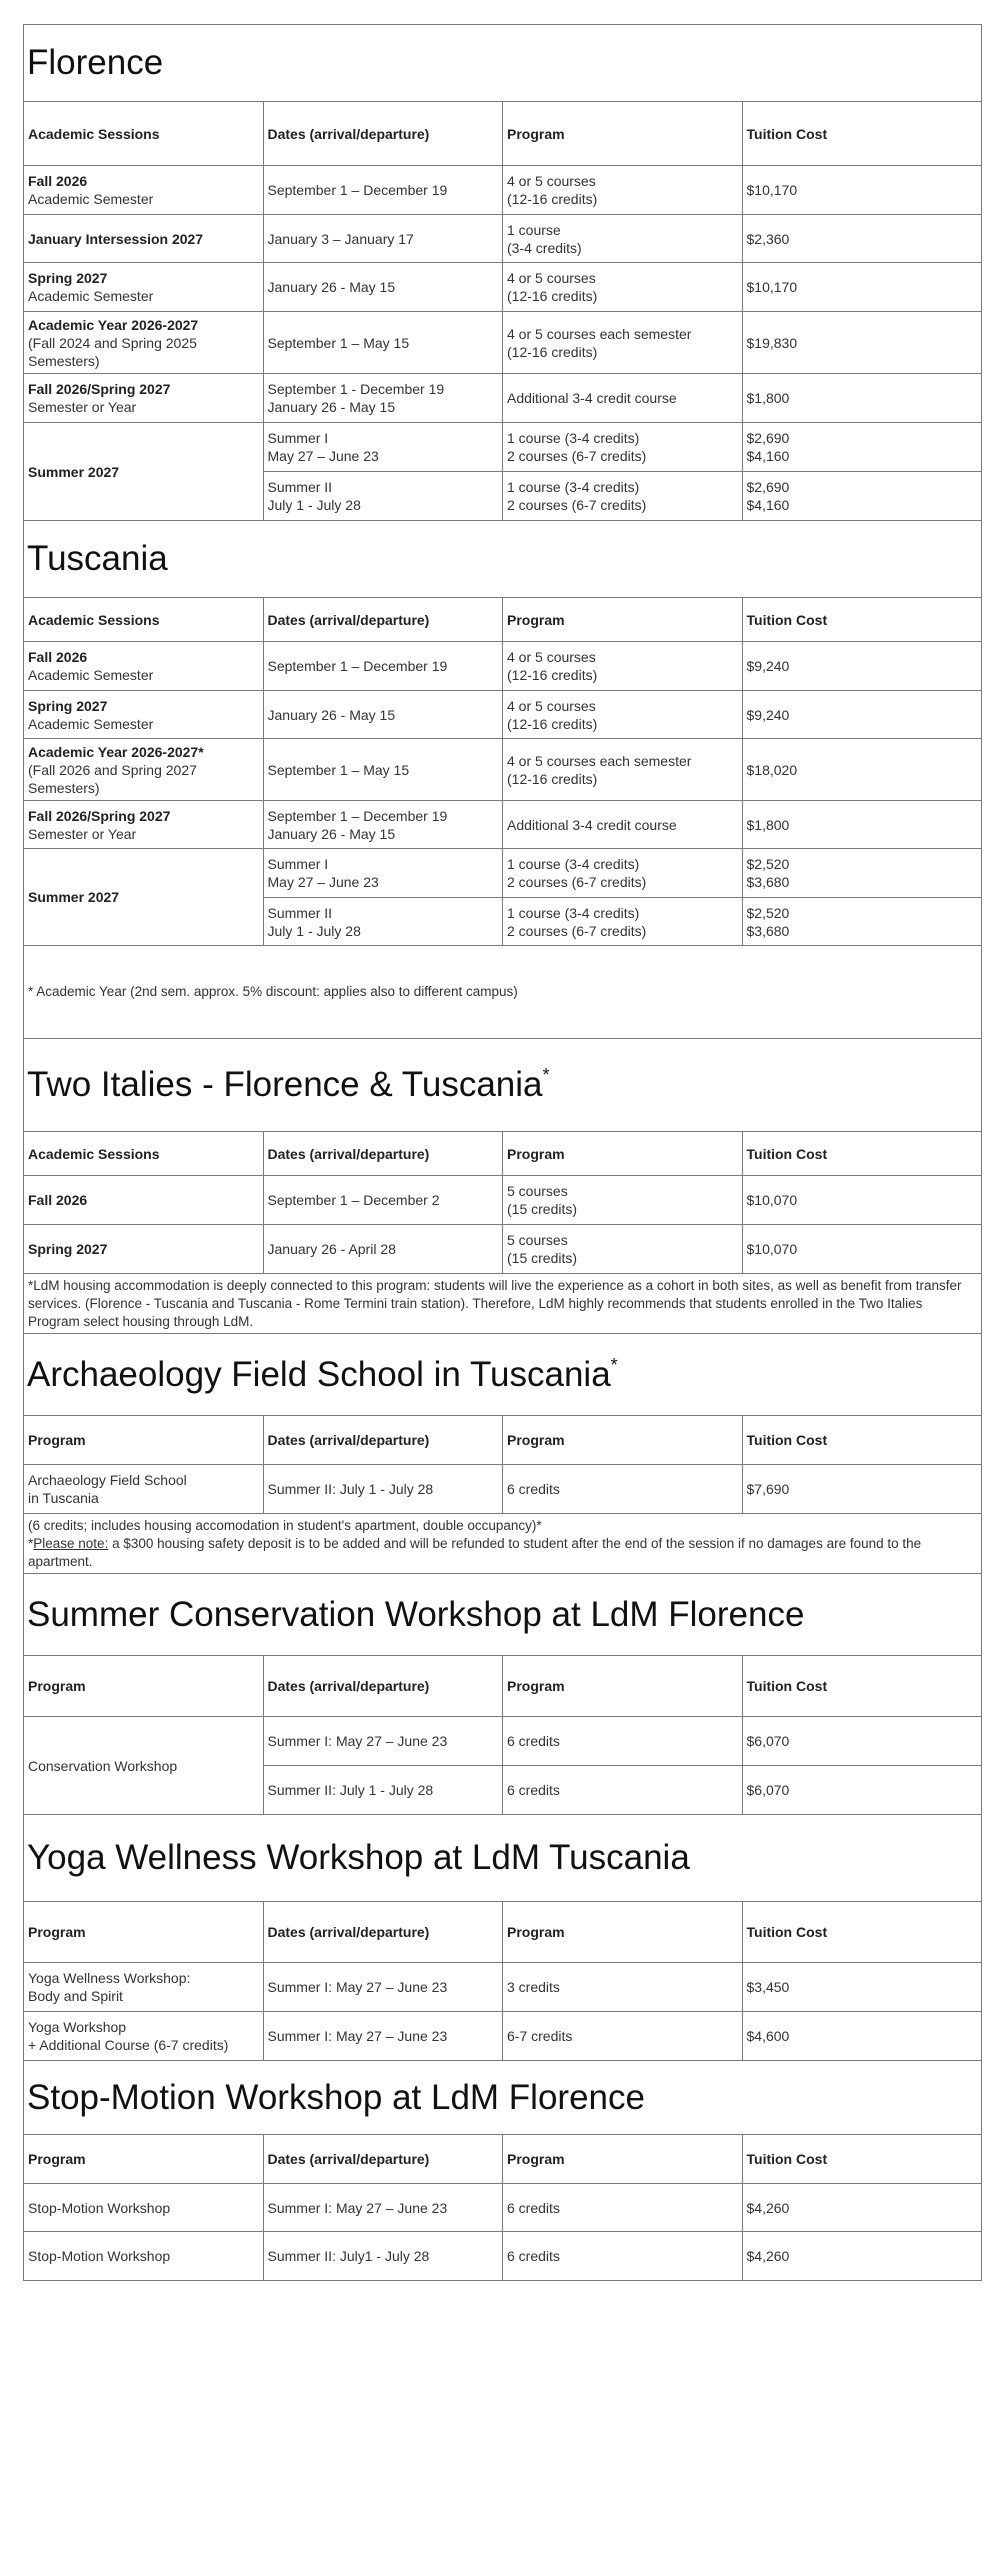  Describe the element at coordinates (143, 1249) in the screenshot. I see `session-cell: Spring 2027` at that location.